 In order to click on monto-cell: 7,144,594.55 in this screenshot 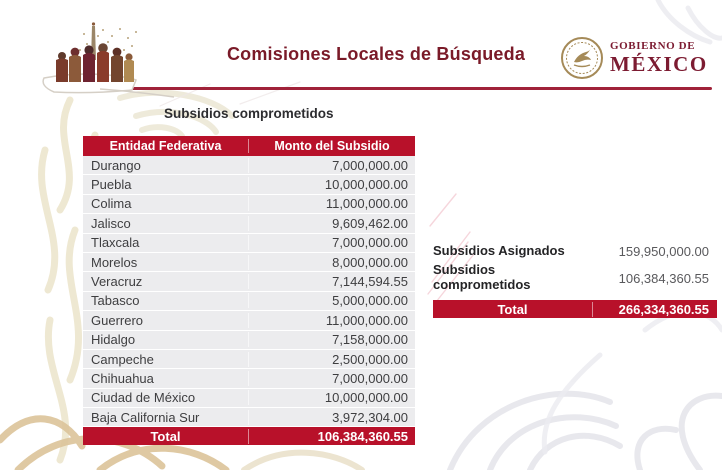, I will do `click(370, 282)`.